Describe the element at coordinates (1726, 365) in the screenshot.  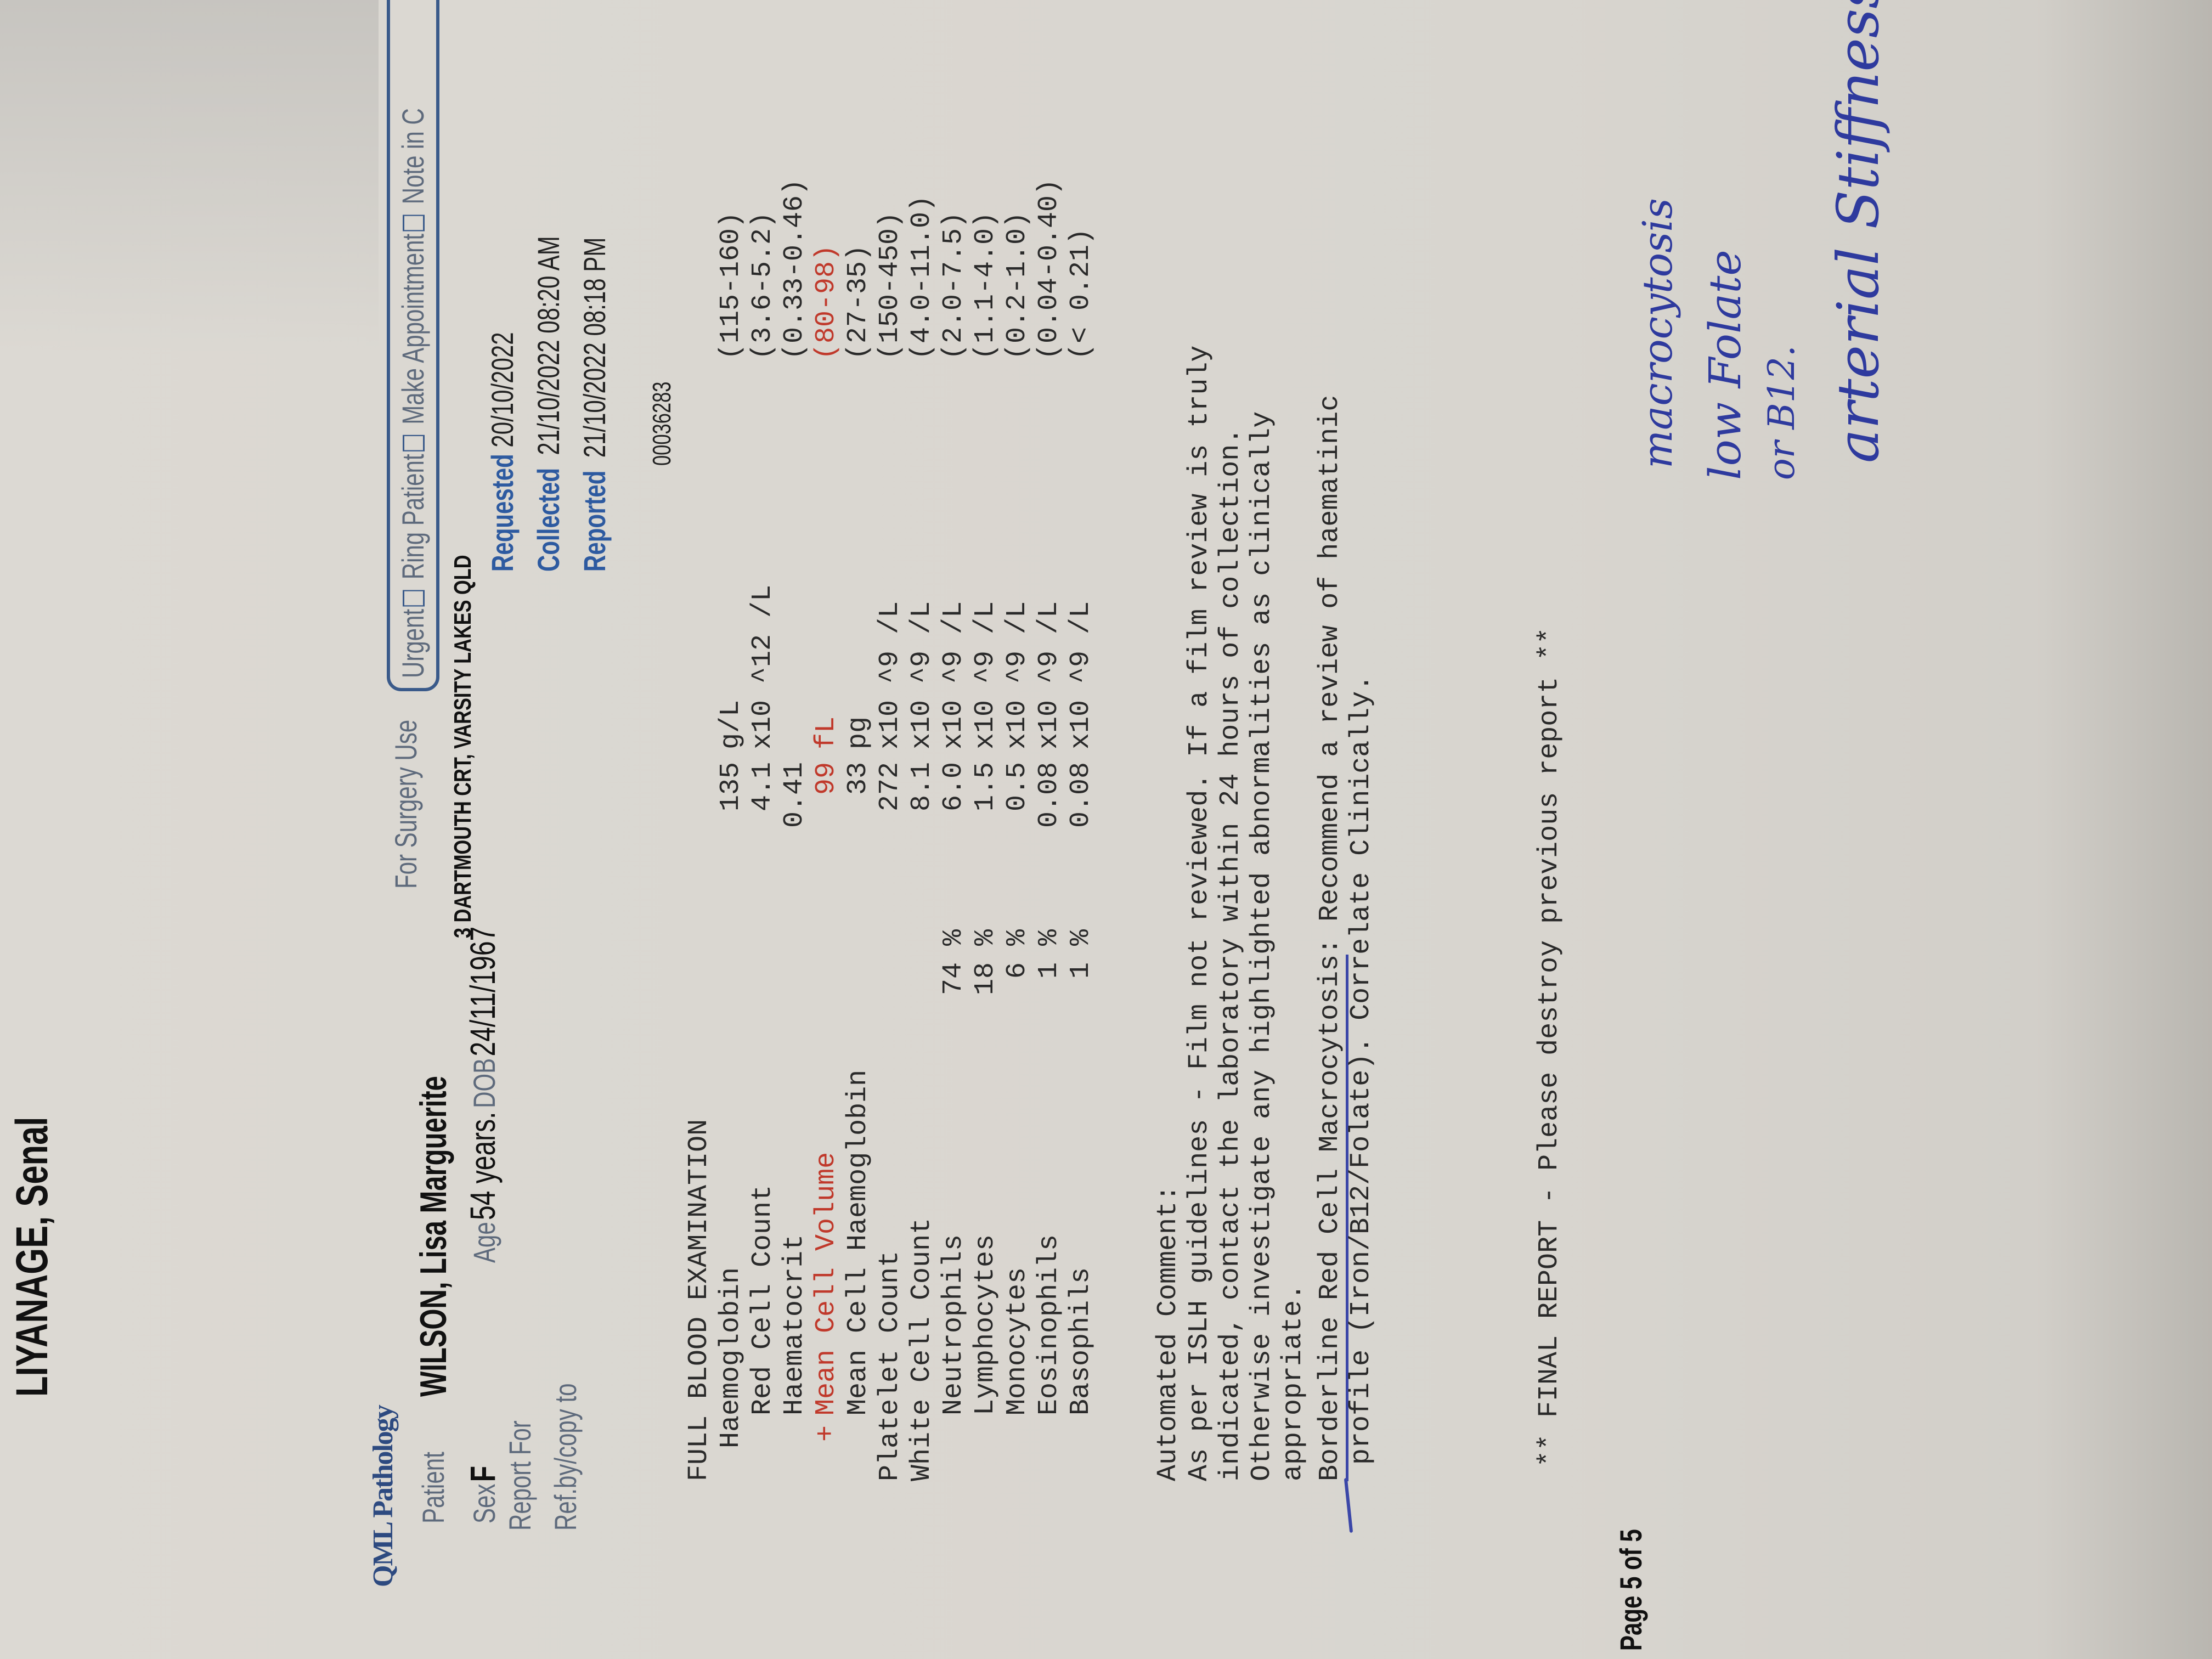
I see `handwritten-note: low Folate` at that location.